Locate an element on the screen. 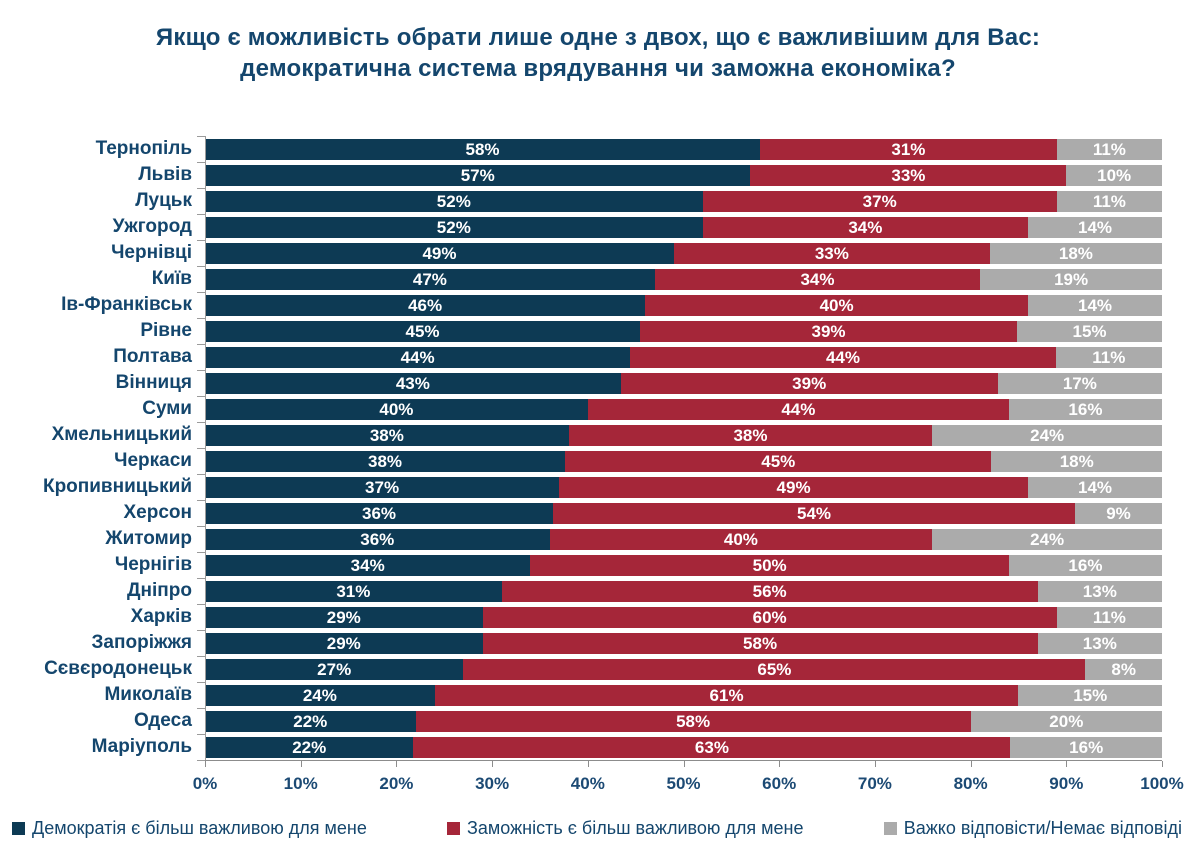  bar-segment-2: 63% is located at coordinates (712, 747).